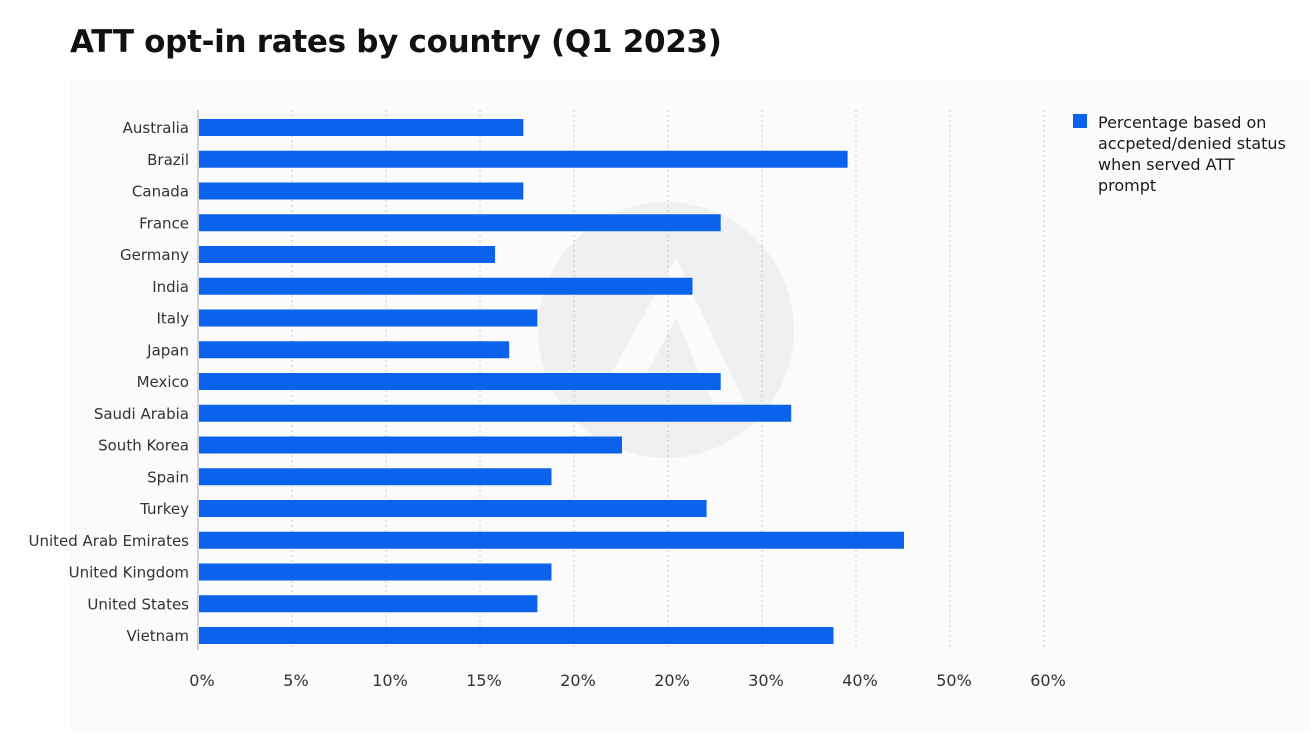 This screenshot has width=1312, height=738. What do you see at coordinates (390, 680) in the screenshot?
I see `x-tick-label: 10%` at bounding box center [390, 680].